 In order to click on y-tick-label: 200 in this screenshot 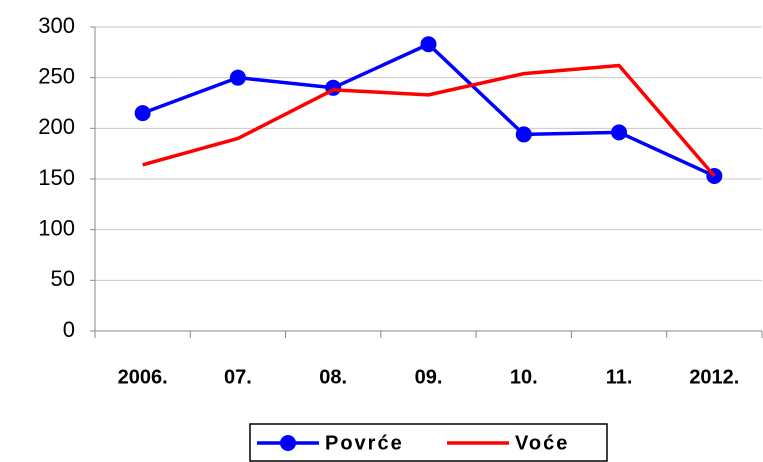, I will do `click(56, 126)`.